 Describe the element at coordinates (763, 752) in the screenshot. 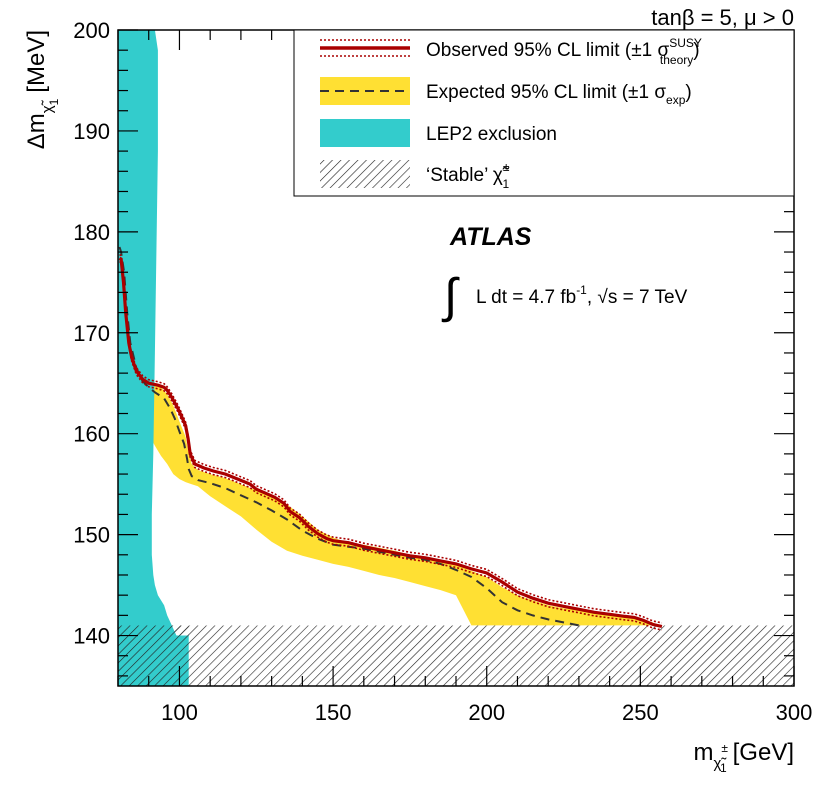

I see `x-axis-unit: [GeV]` at that location.